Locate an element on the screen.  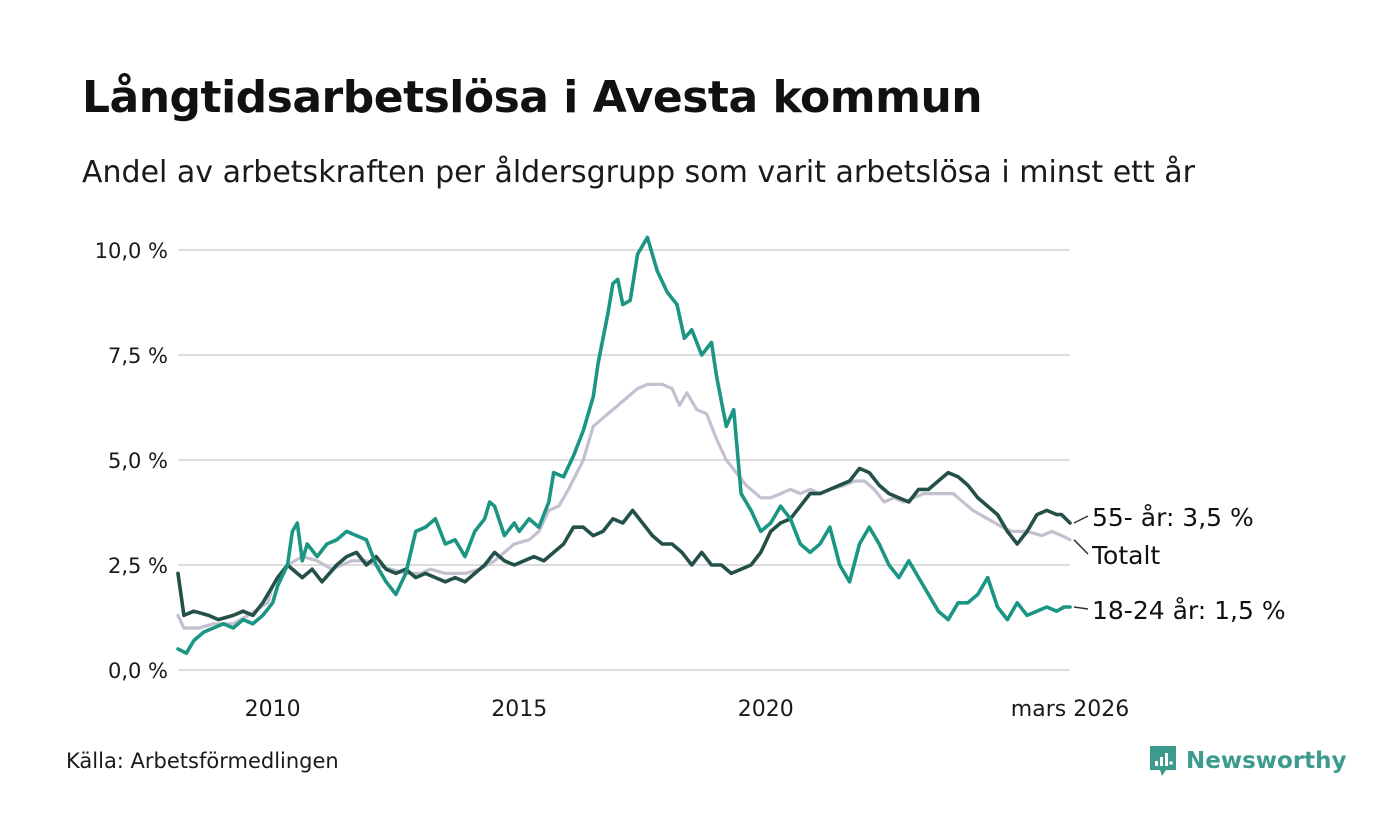
series-label-young: 18-24 år: 1,5 % is located at coordinates (1189, 610).